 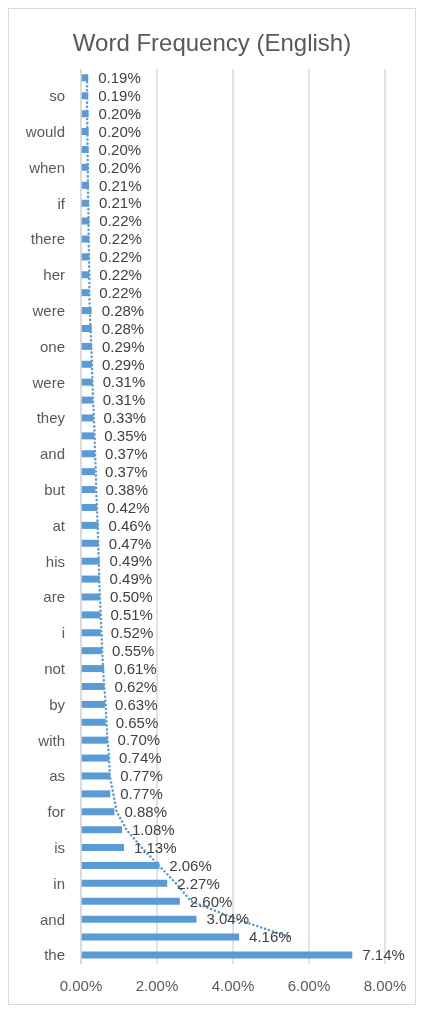 What do you see at coordinates (55, 489) in the screenshot?
I see `y-tick-label: but` at bounding box center [55, 489].